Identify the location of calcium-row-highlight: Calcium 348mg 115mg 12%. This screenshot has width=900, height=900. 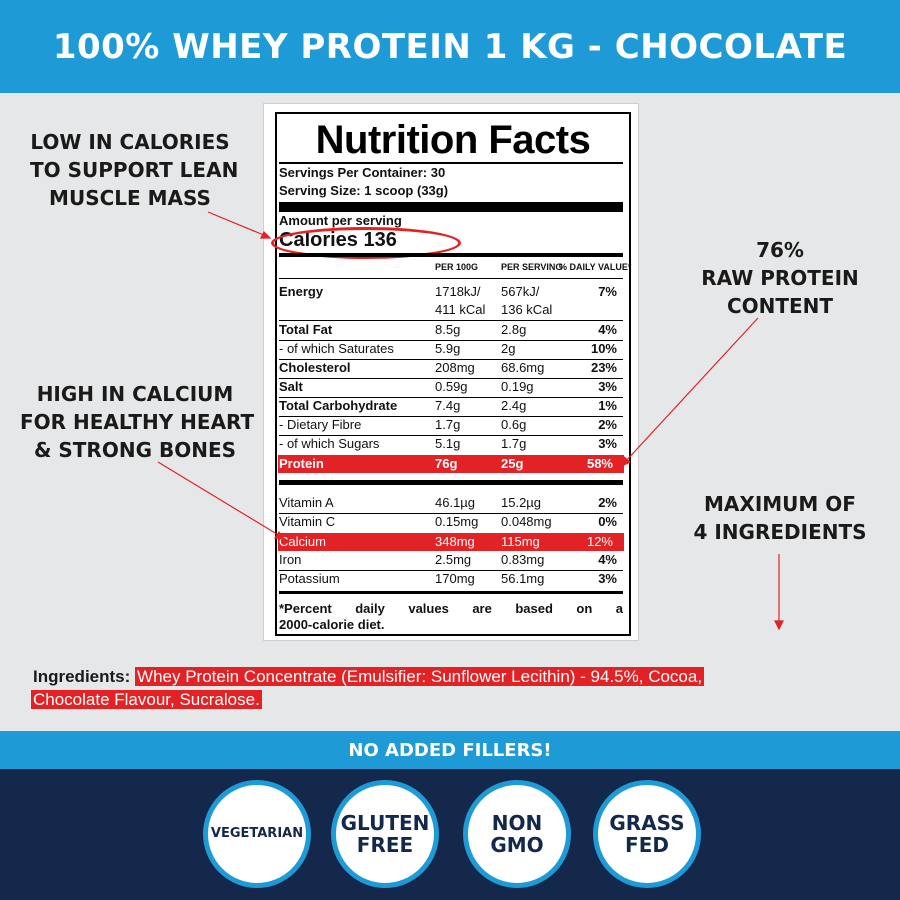
(451, 542).